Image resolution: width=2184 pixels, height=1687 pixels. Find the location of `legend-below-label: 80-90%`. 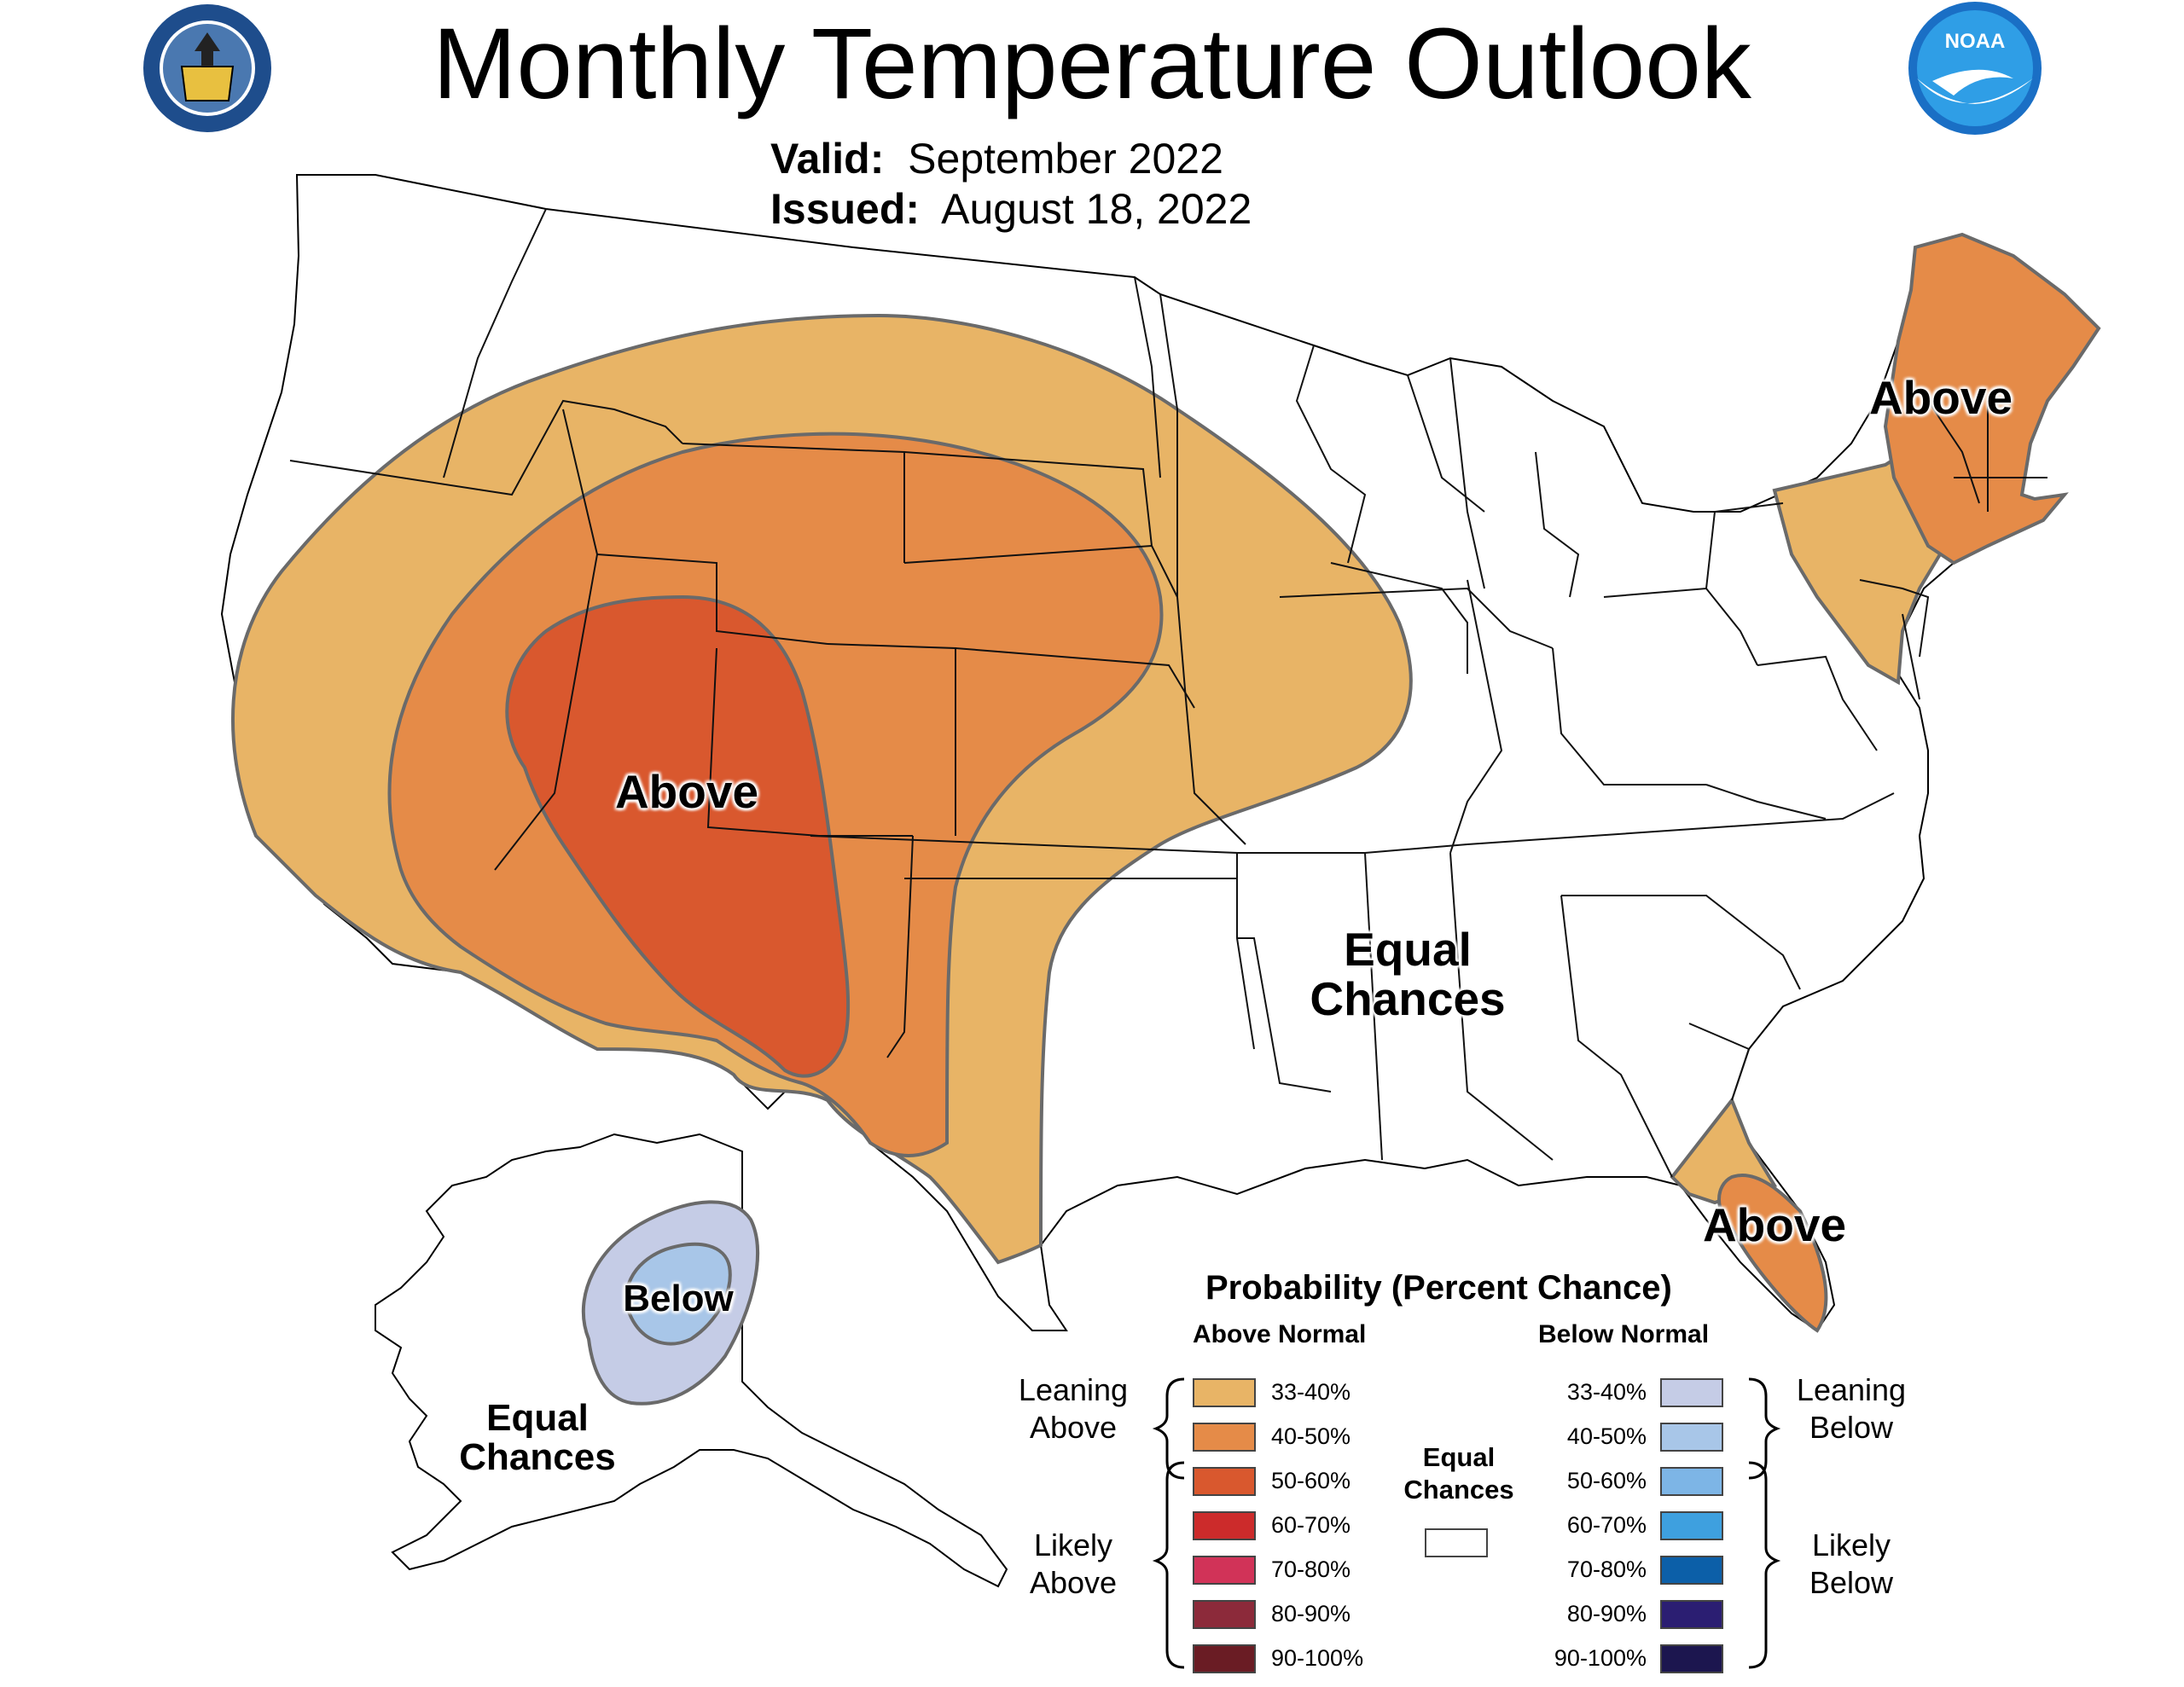

legend-below-label: 80-90% is located at coordinates (1606, 1614).